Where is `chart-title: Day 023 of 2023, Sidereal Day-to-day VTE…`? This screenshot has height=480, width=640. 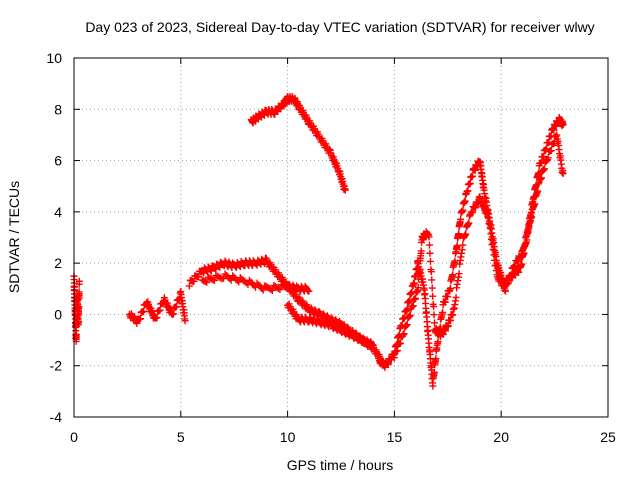
chart-title: Day 023 of 2023, Sidereal Day-to-day VTE… is located at coordinates (339, 27).